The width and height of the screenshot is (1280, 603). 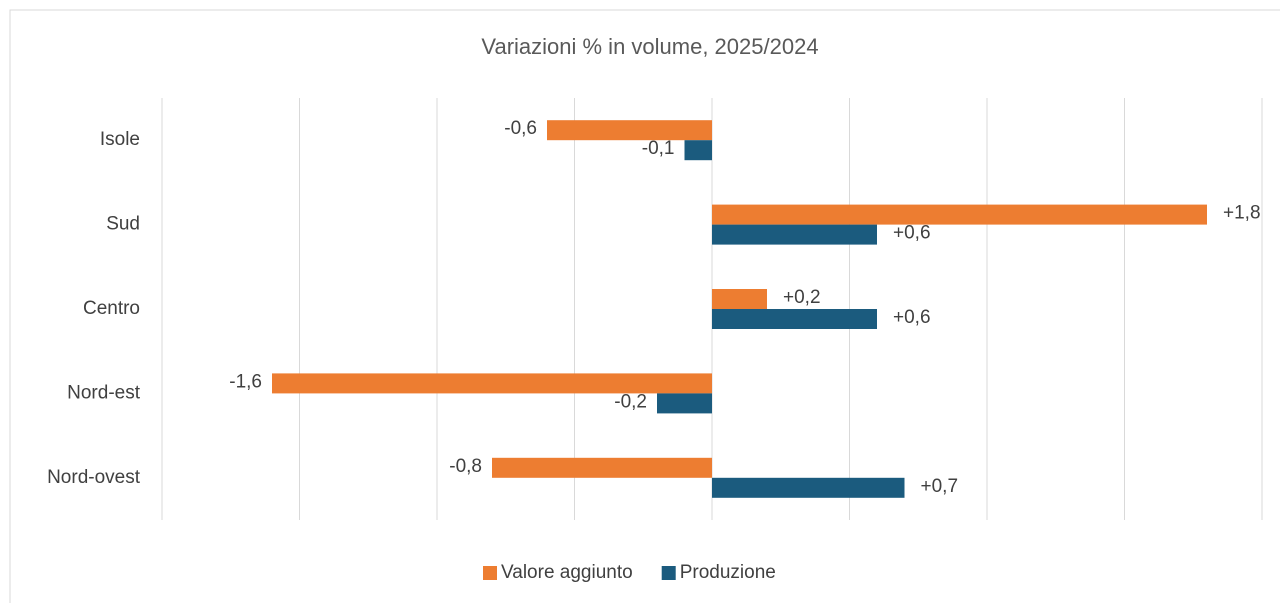 What do you see at coordinates (649, 46) in the screenshot?
I see `chart-title: Variazioni % in volume, 2025/2024` at bounding box center [649, 46].